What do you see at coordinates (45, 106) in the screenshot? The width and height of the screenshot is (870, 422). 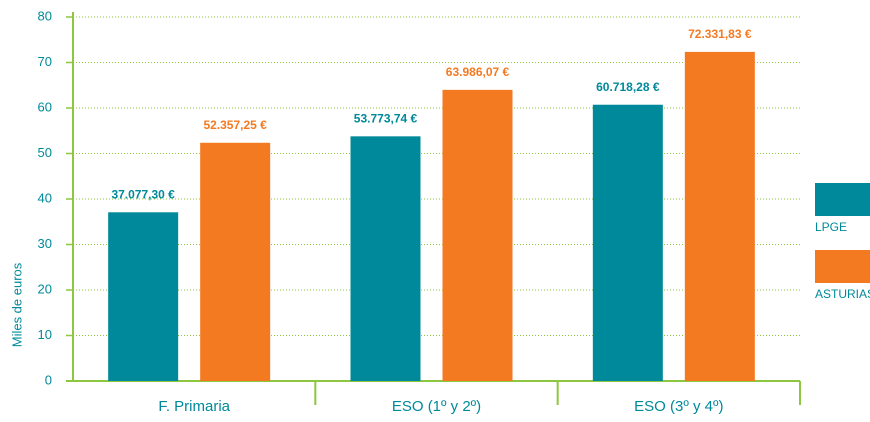 I see `y-tick-label: 60` at bounding box center [45, 106].